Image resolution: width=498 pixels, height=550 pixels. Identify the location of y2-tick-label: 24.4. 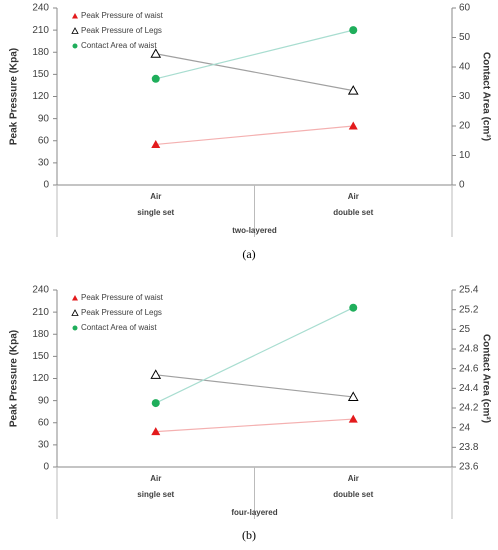
(469, 388).